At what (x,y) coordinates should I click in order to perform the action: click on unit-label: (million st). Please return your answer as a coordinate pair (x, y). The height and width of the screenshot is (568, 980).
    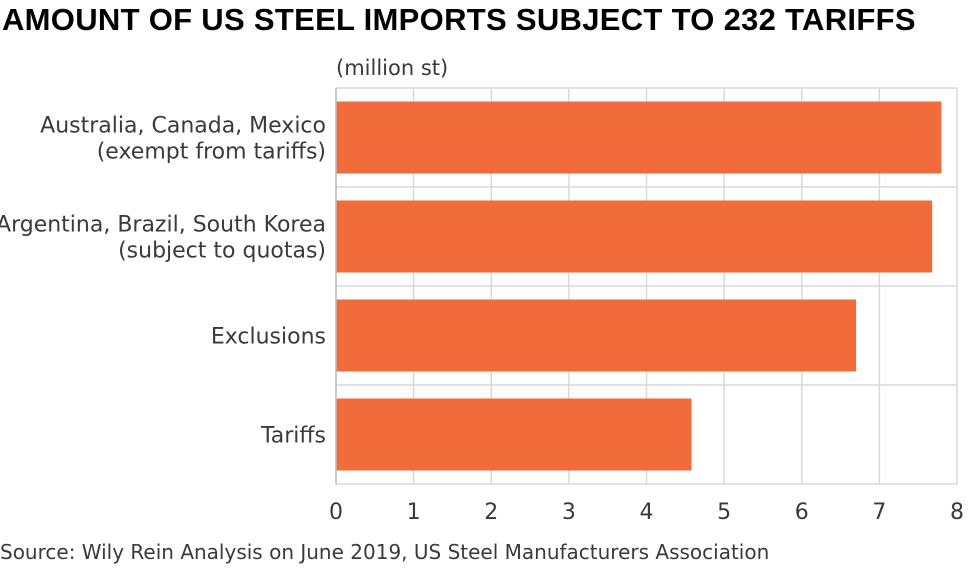
    Looking at the image, I should click on (392, 68).